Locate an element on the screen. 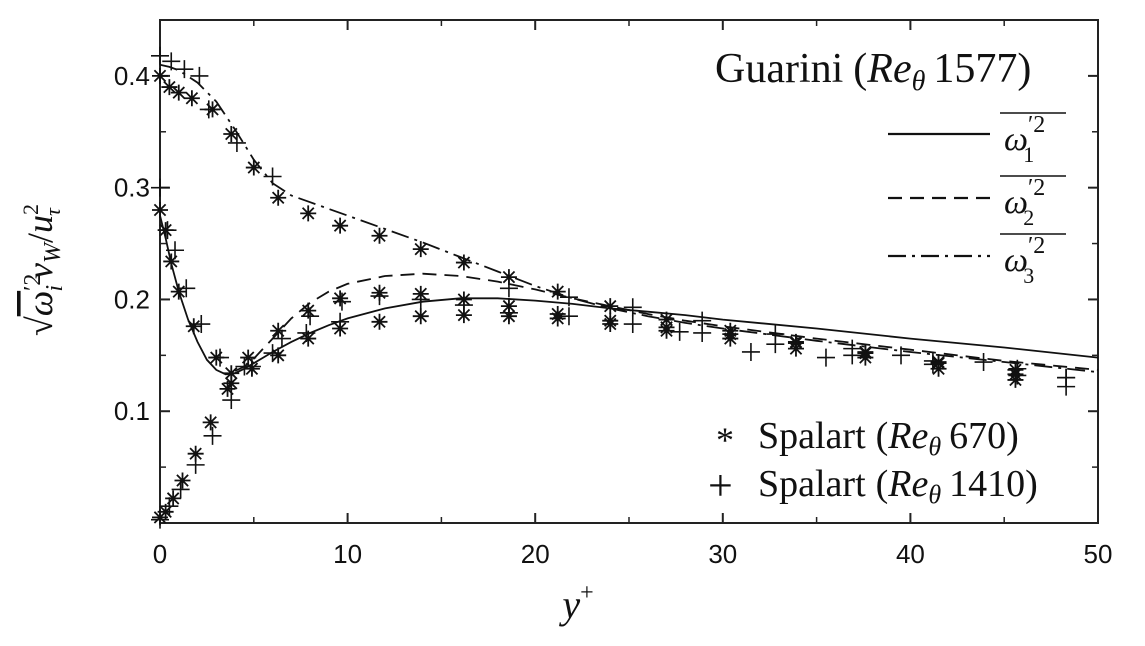 This screenshot has width=1145, height=646. series-line-dashed is located at coordinates (666, 322).